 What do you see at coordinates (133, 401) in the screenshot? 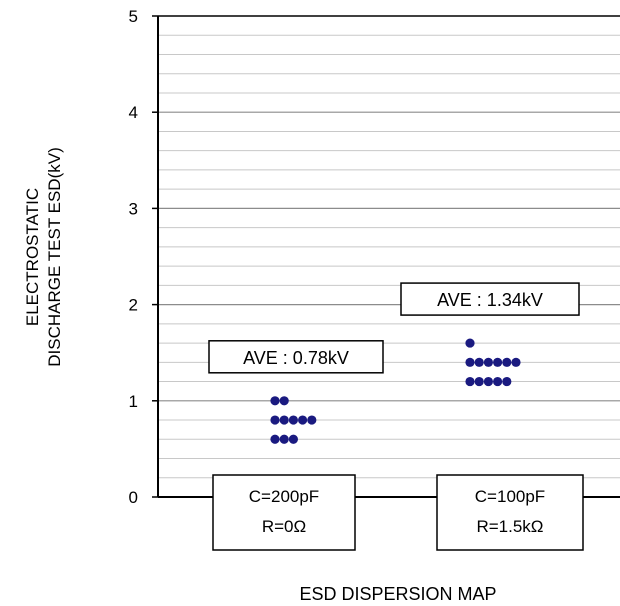
I see `y-tick-label: 1` at bounding box center [133, 401].